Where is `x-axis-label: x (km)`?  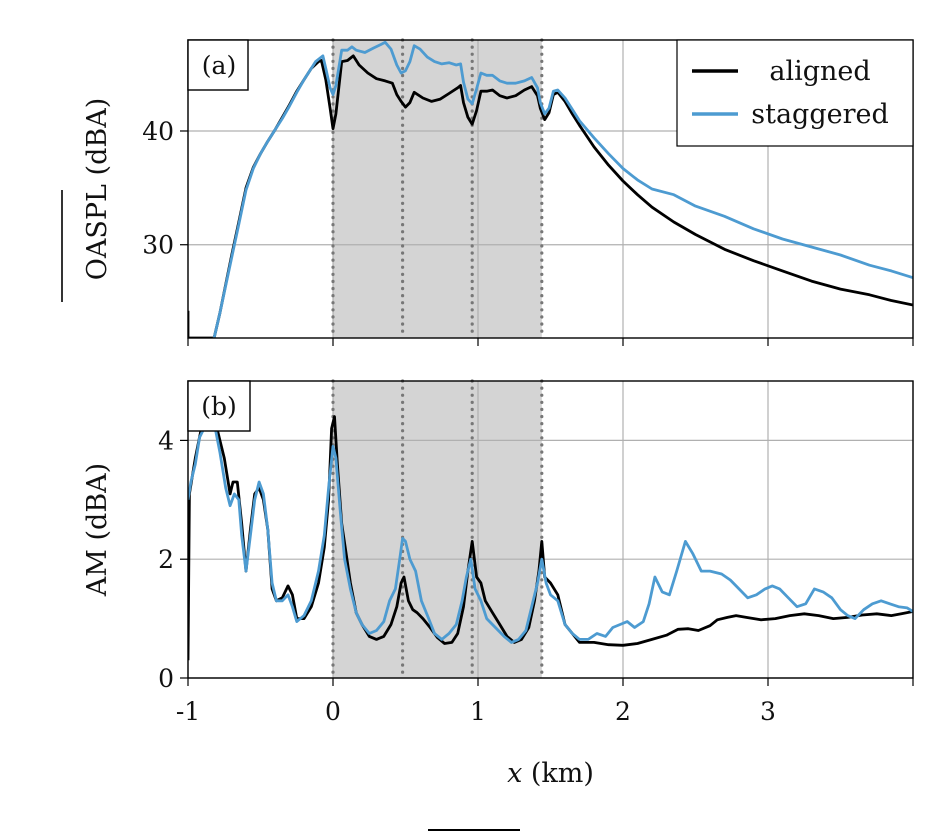 x-axis-label: x (km) is located at coordinates (550, 773).